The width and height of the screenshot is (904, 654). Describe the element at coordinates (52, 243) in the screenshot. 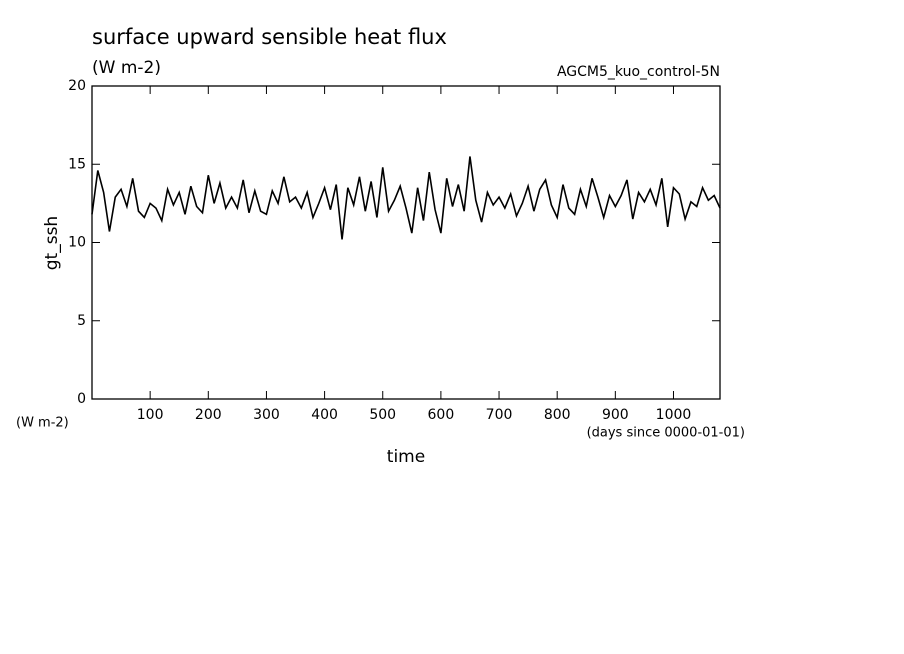

I see `y-axis-label: gt_ssh` at that location.